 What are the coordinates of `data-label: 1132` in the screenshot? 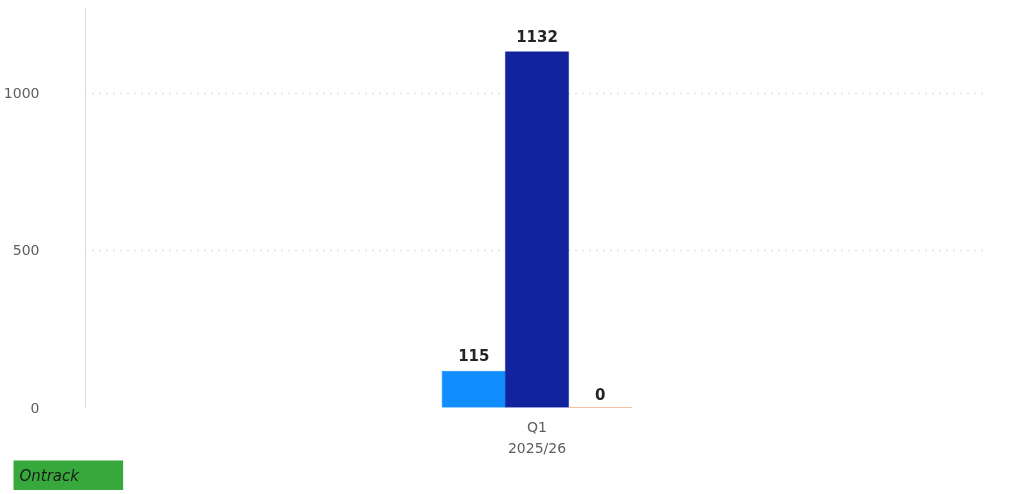 It's located at (537, 36).